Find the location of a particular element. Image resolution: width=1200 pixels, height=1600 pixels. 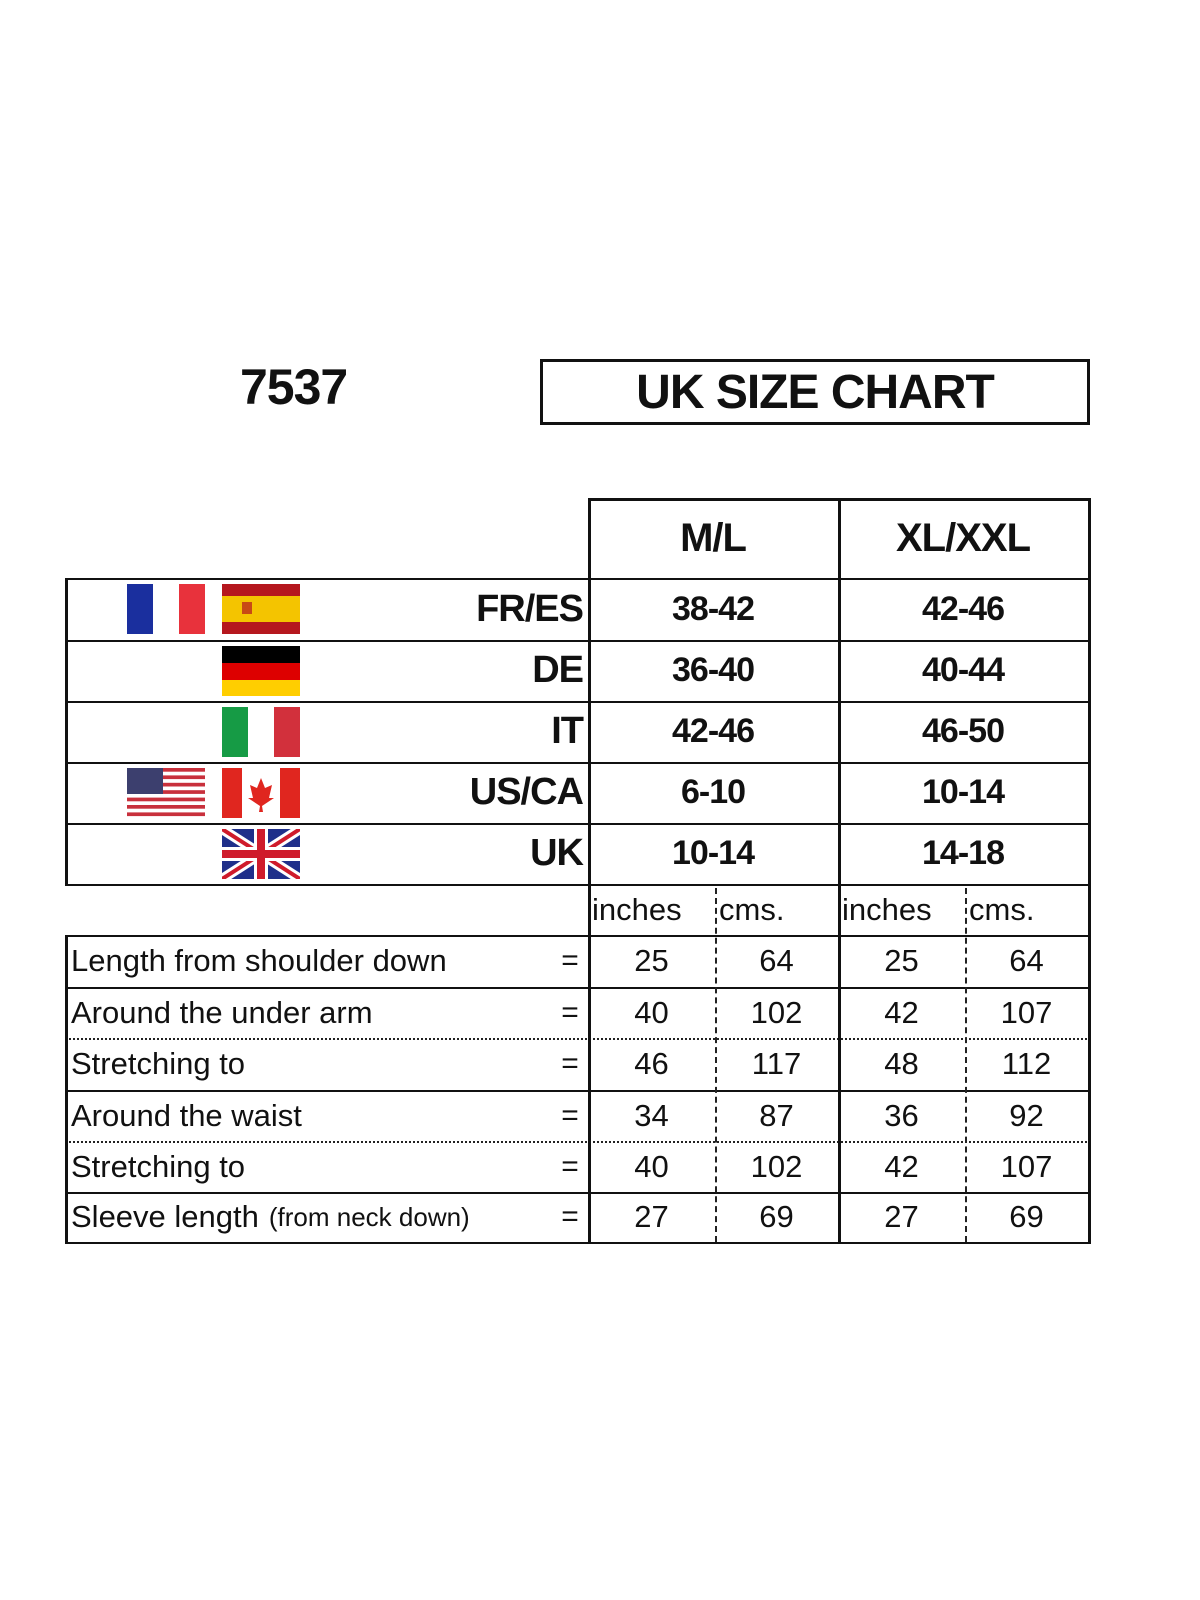

measurement-value: 117 is located at coordinates (776, 1063).